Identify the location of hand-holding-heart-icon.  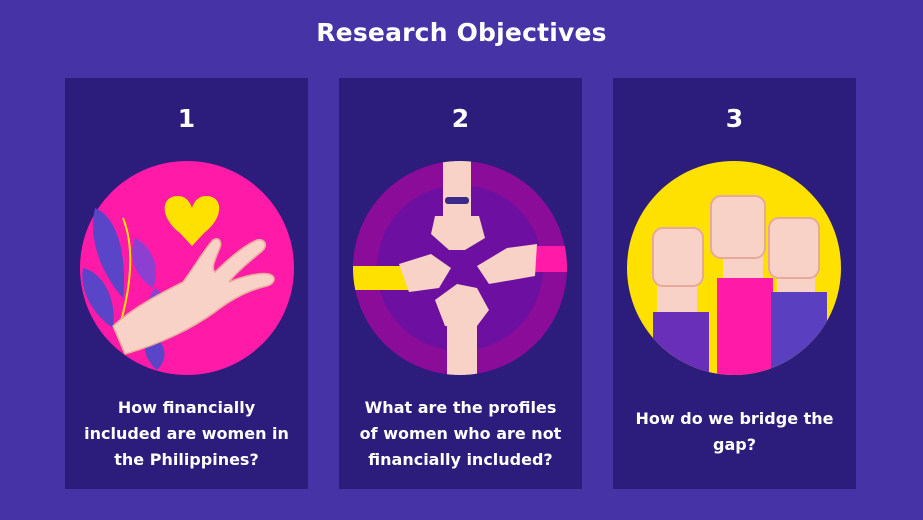
(187, 268).